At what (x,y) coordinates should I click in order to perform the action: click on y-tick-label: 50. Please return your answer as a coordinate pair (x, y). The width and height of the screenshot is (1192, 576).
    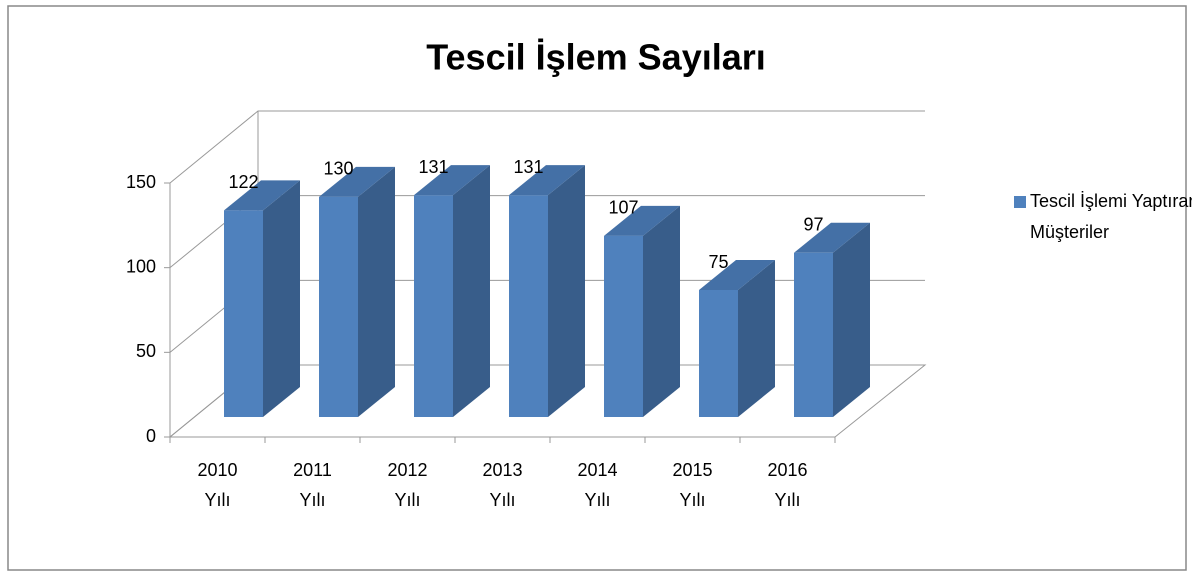
    Looking at the image, I should click on (146, 351).